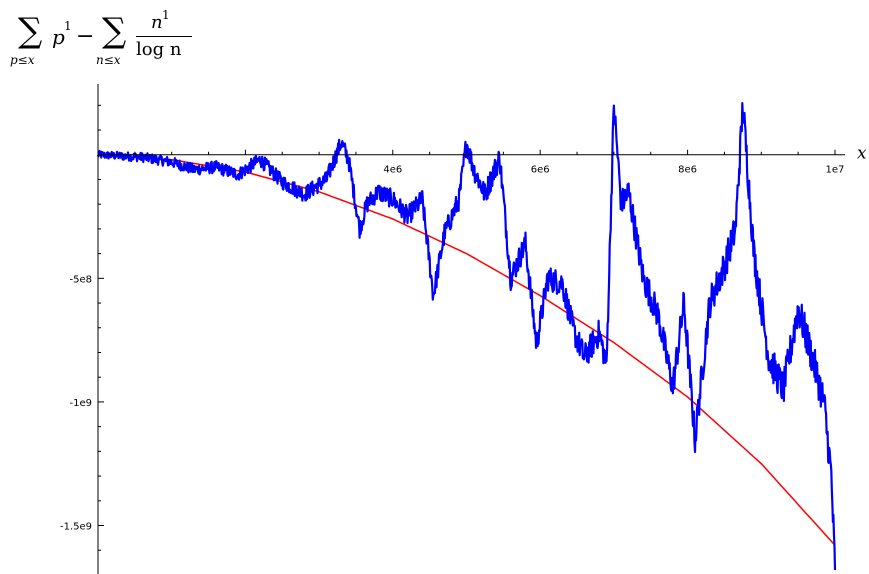  What do you see at coordinates (157, 22) in the screenshot?
I see `fraction-numerator: n` at bounding box center [157, 22].